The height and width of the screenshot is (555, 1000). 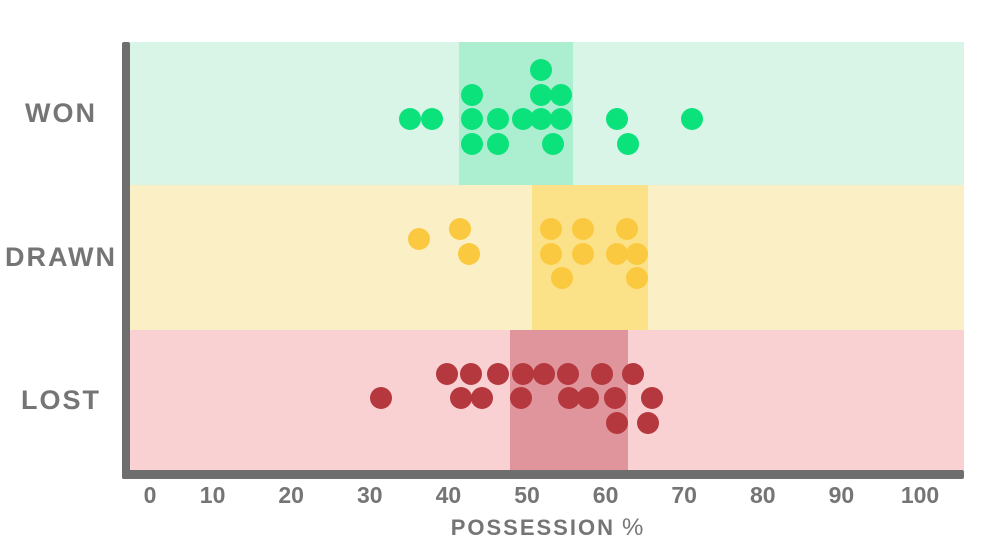 I want to click on category-label-lost: LOST, so click(x=61, y=400).